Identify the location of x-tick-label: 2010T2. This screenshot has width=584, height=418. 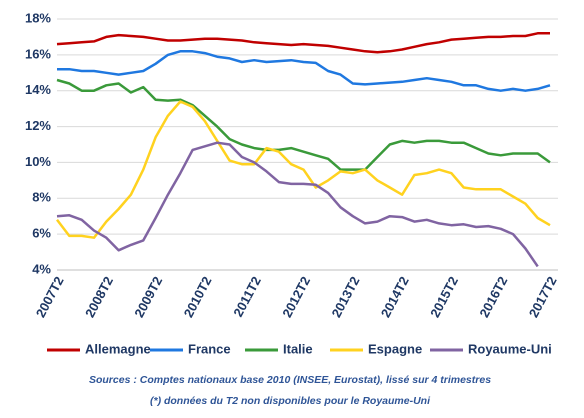
(198, 297).